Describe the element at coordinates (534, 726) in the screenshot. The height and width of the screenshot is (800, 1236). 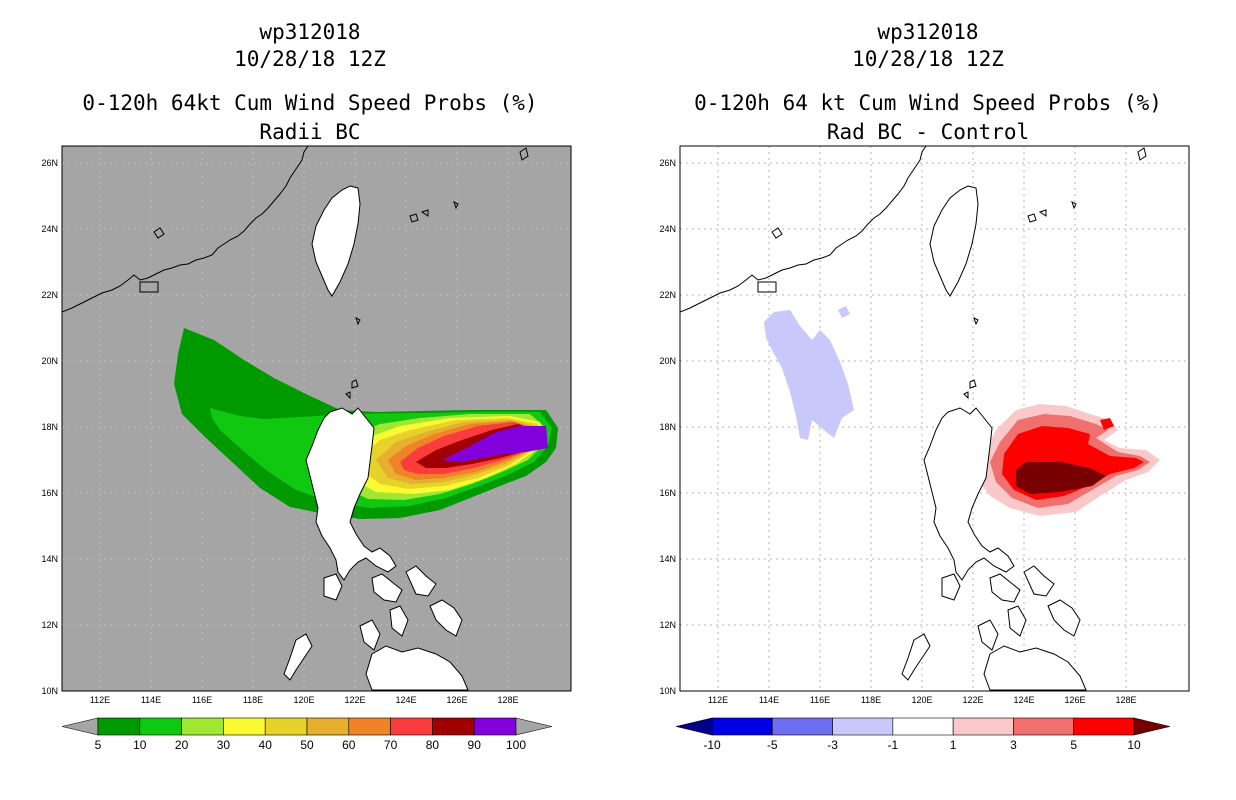
I see `left-colorbar-over-arrow` at that location.